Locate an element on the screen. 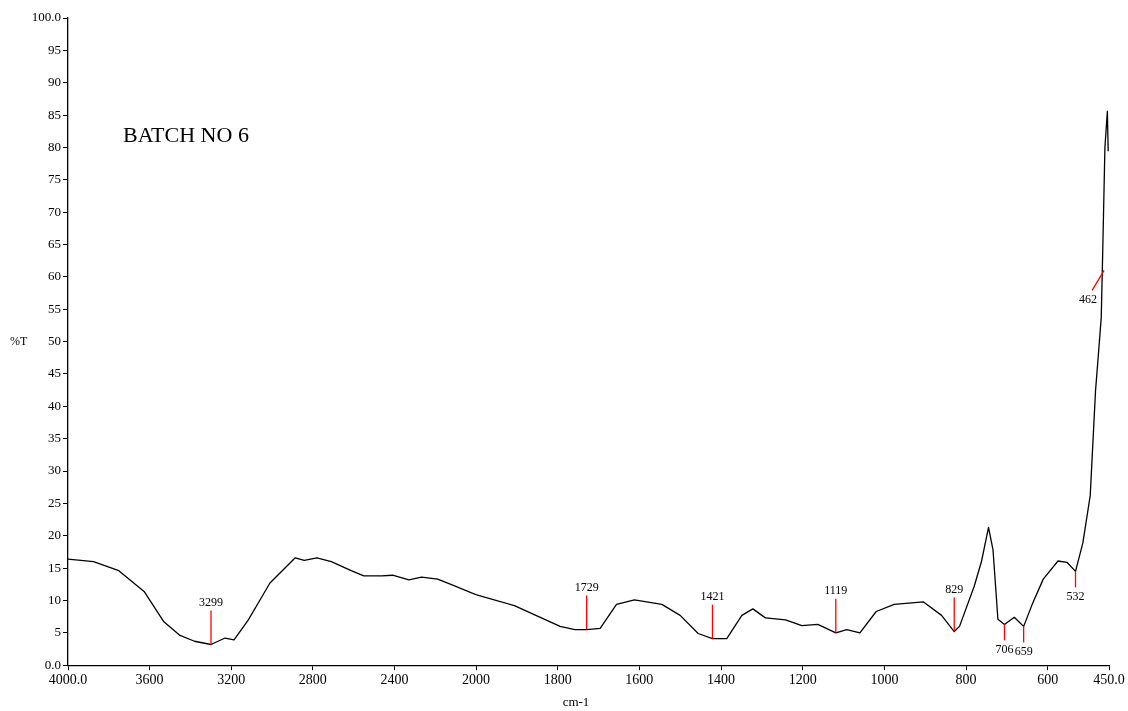 Image resolution: width=1128 pixels, height=711 pixels. y-tick-label: 60 is located at coordinates (54, 276).